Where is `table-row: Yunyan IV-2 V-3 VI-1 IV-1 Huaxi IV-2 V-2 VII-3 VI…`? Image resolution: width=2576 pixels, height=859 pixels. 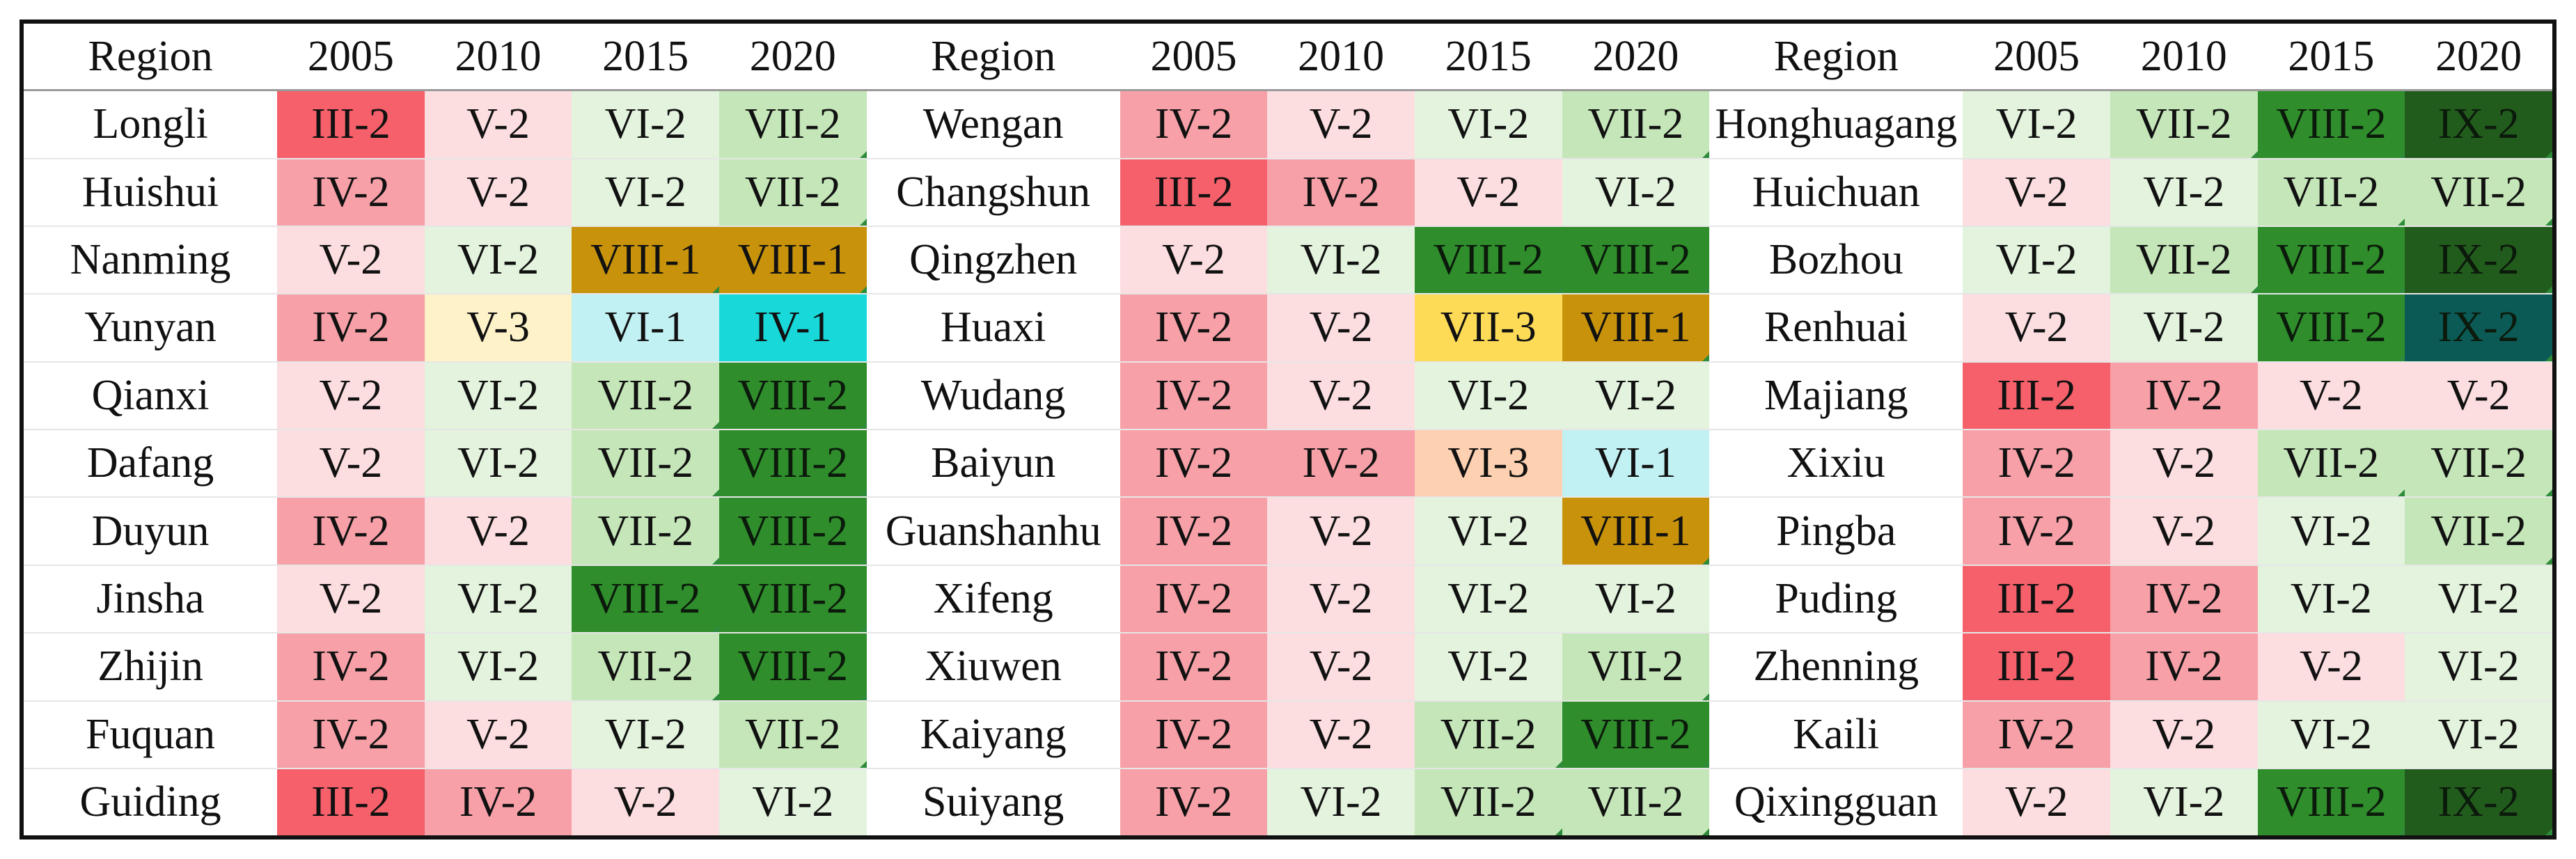 table-row: Yunyan IV-2 V-3 VI-1 IV-1 Huaxi IV-2 V-2 VII-3 VI… is located at coordinates (1288, 328).